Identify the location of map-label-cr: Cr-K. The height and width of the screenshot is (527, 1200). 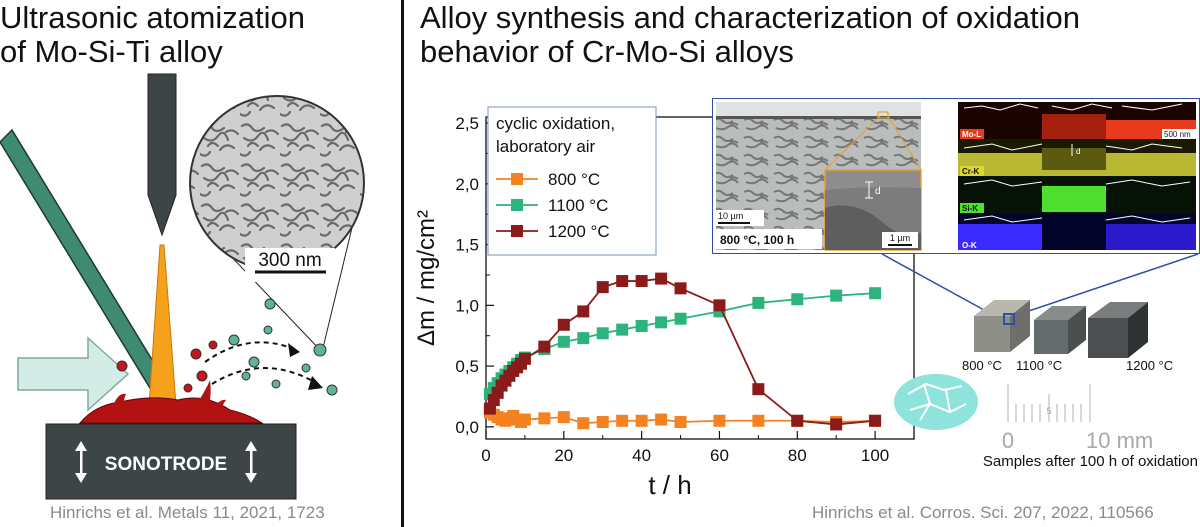
(971, 171).